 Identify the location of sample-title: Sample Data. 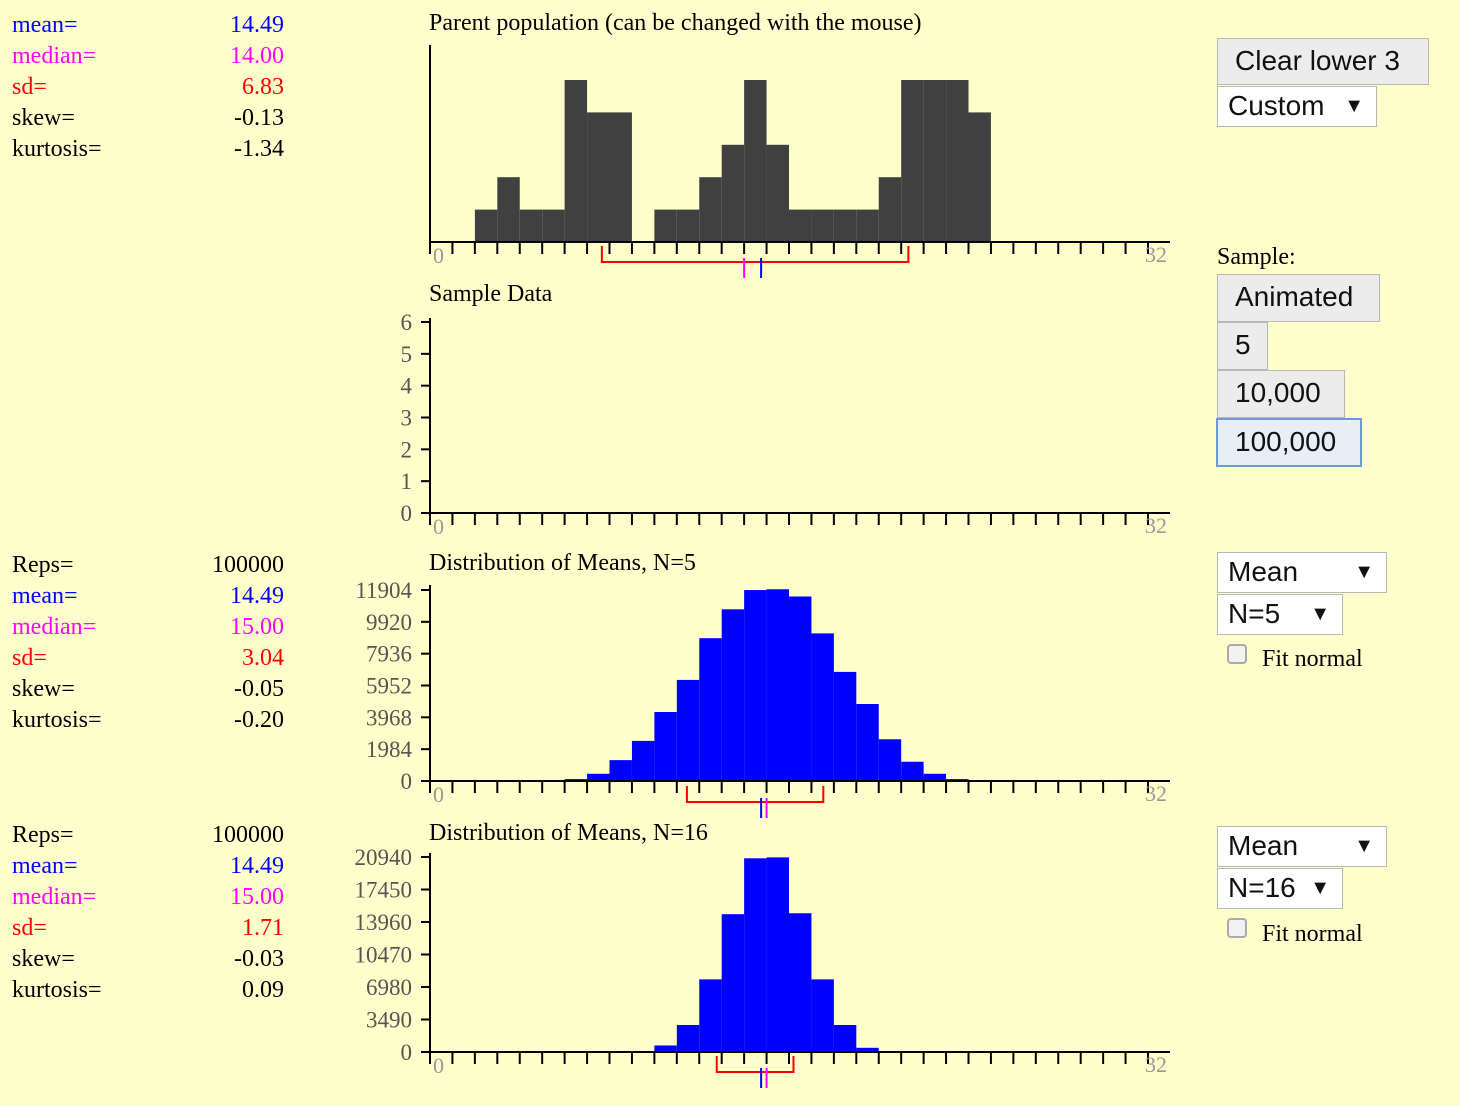
(491, 294).